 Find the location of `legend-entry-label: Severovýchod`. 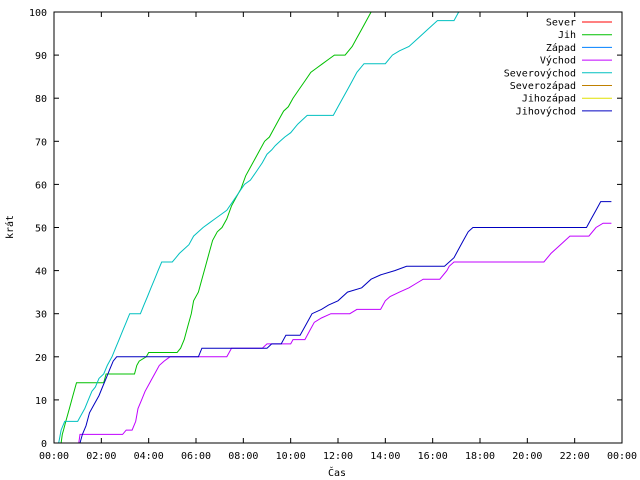

legend-entry-label: Severovýchod is located at coordinates (540, 73).